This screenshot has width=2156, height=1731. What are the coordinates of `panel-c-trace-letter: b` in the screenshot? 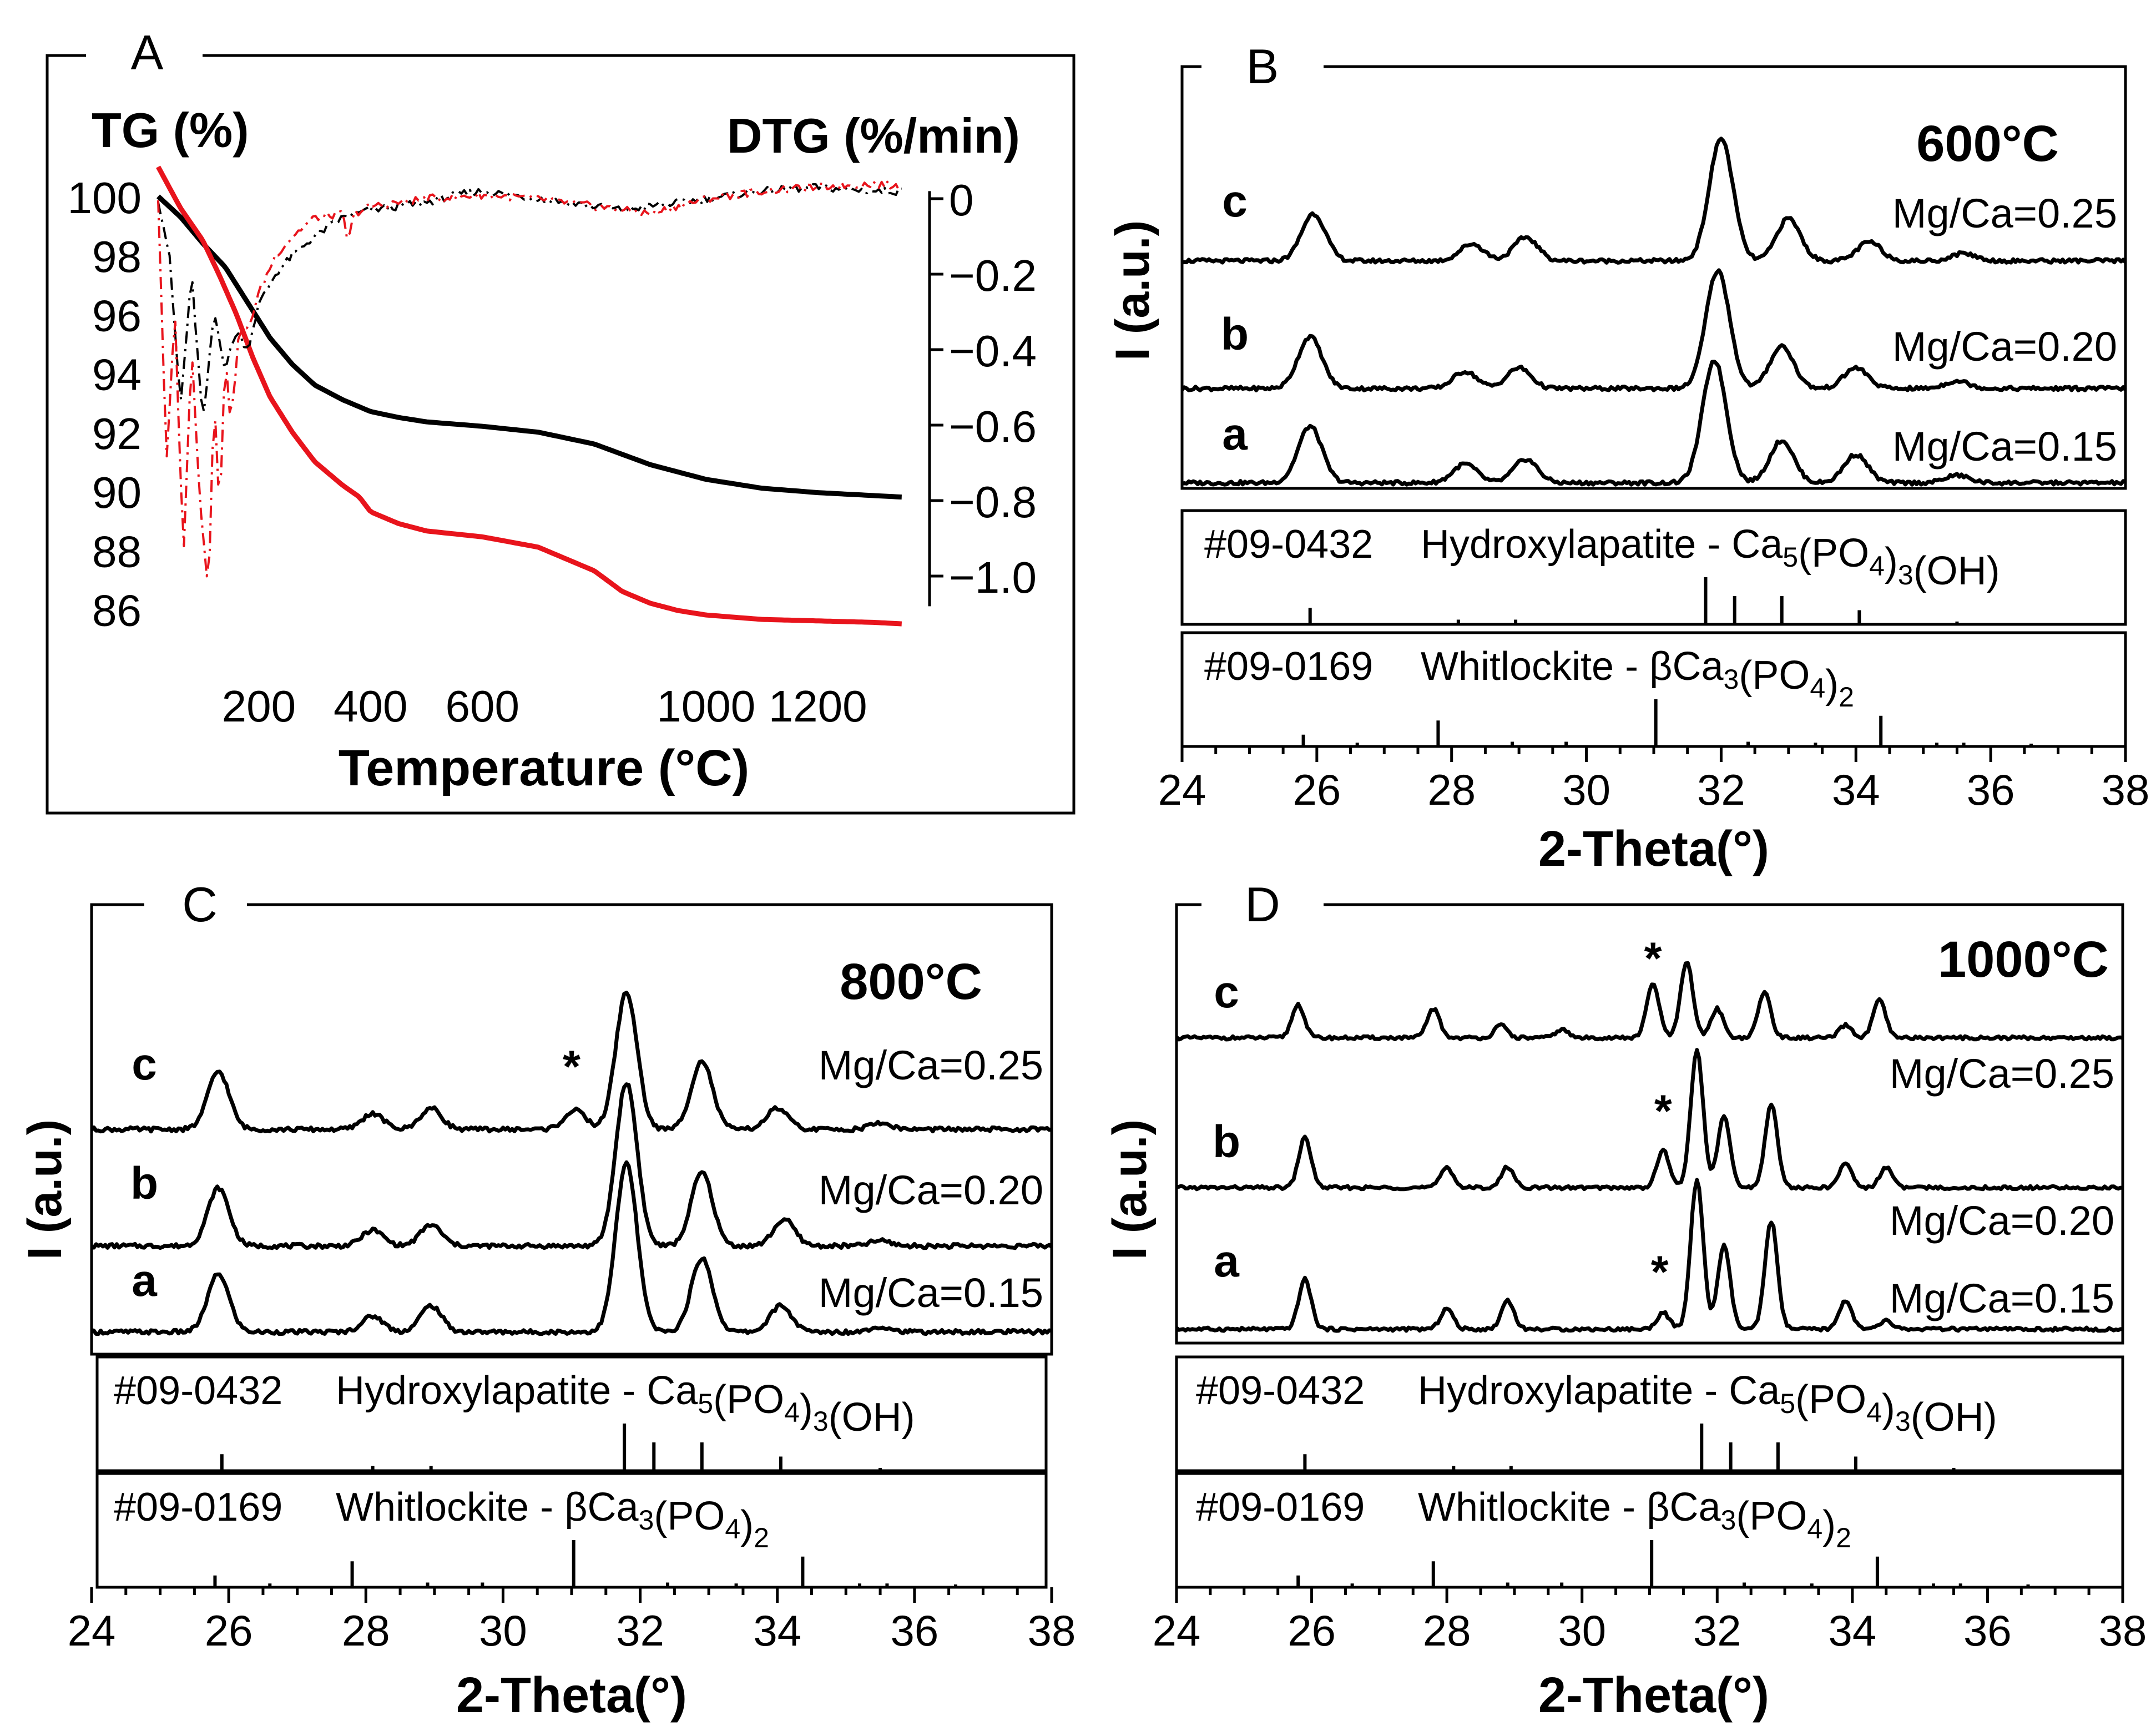 It's located at (144, 1183).